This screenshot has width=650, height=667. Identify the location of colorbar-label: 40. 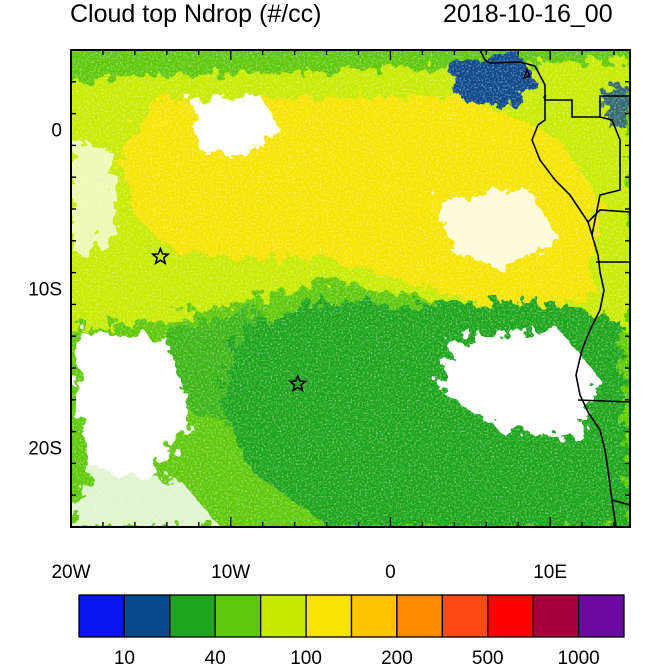
(215, 657).